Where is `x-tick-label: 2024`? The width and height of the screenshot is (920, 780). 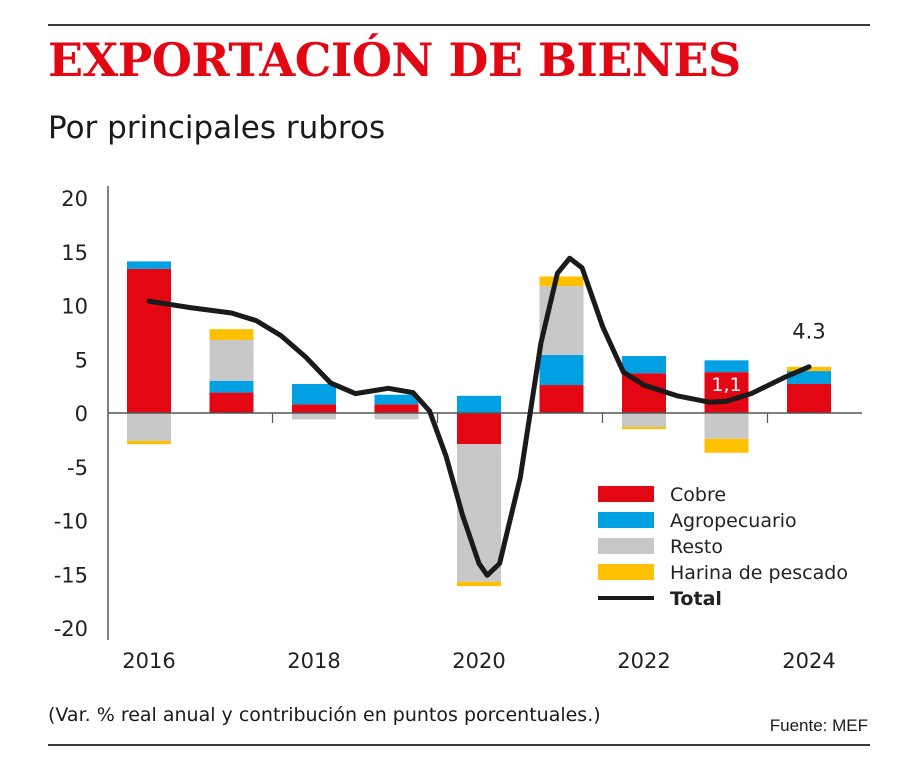
x-tick-label: 2024 is located at coordinates (808, 661).